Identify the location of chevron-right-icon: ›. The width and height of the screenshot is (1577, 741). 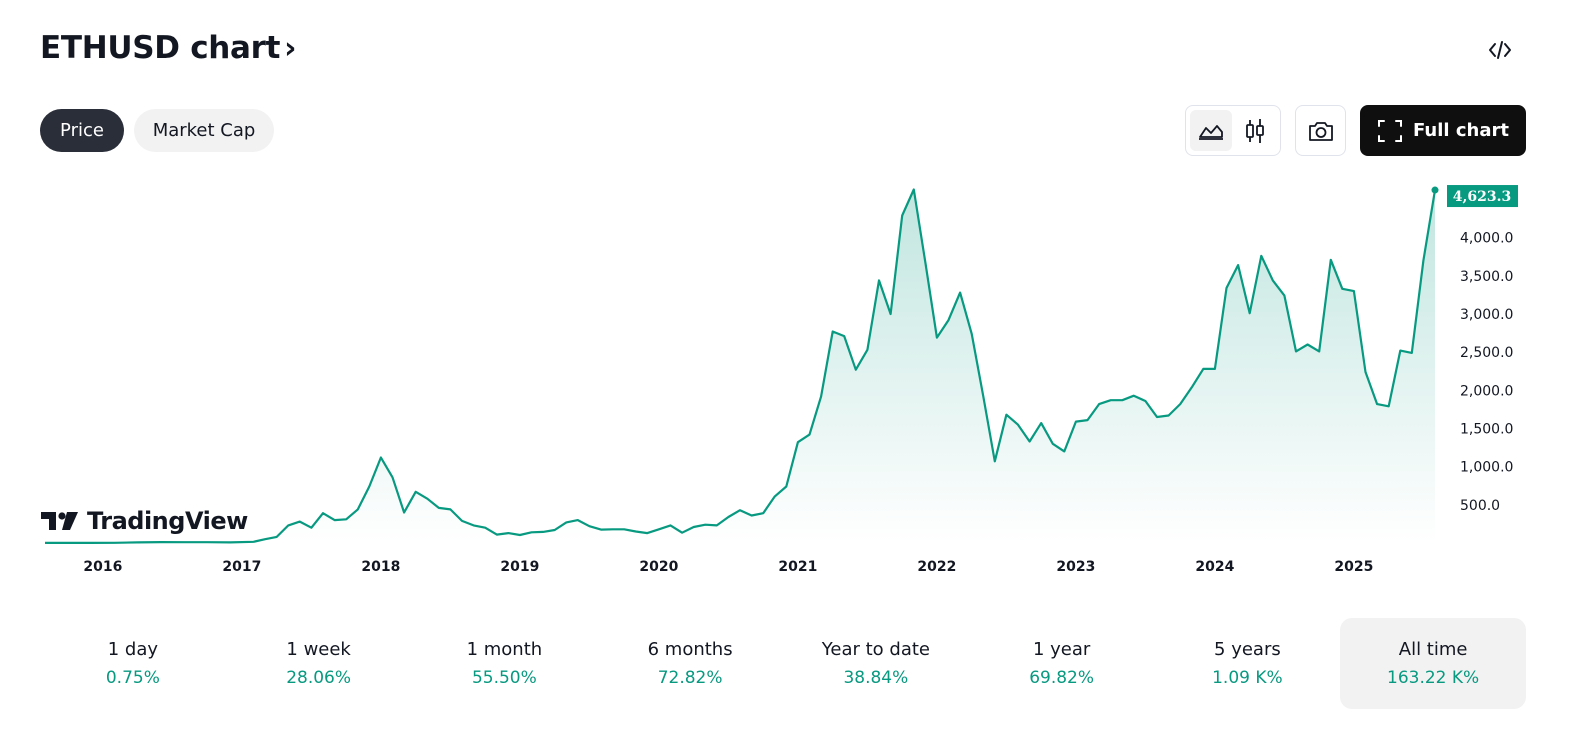
(290, 48).